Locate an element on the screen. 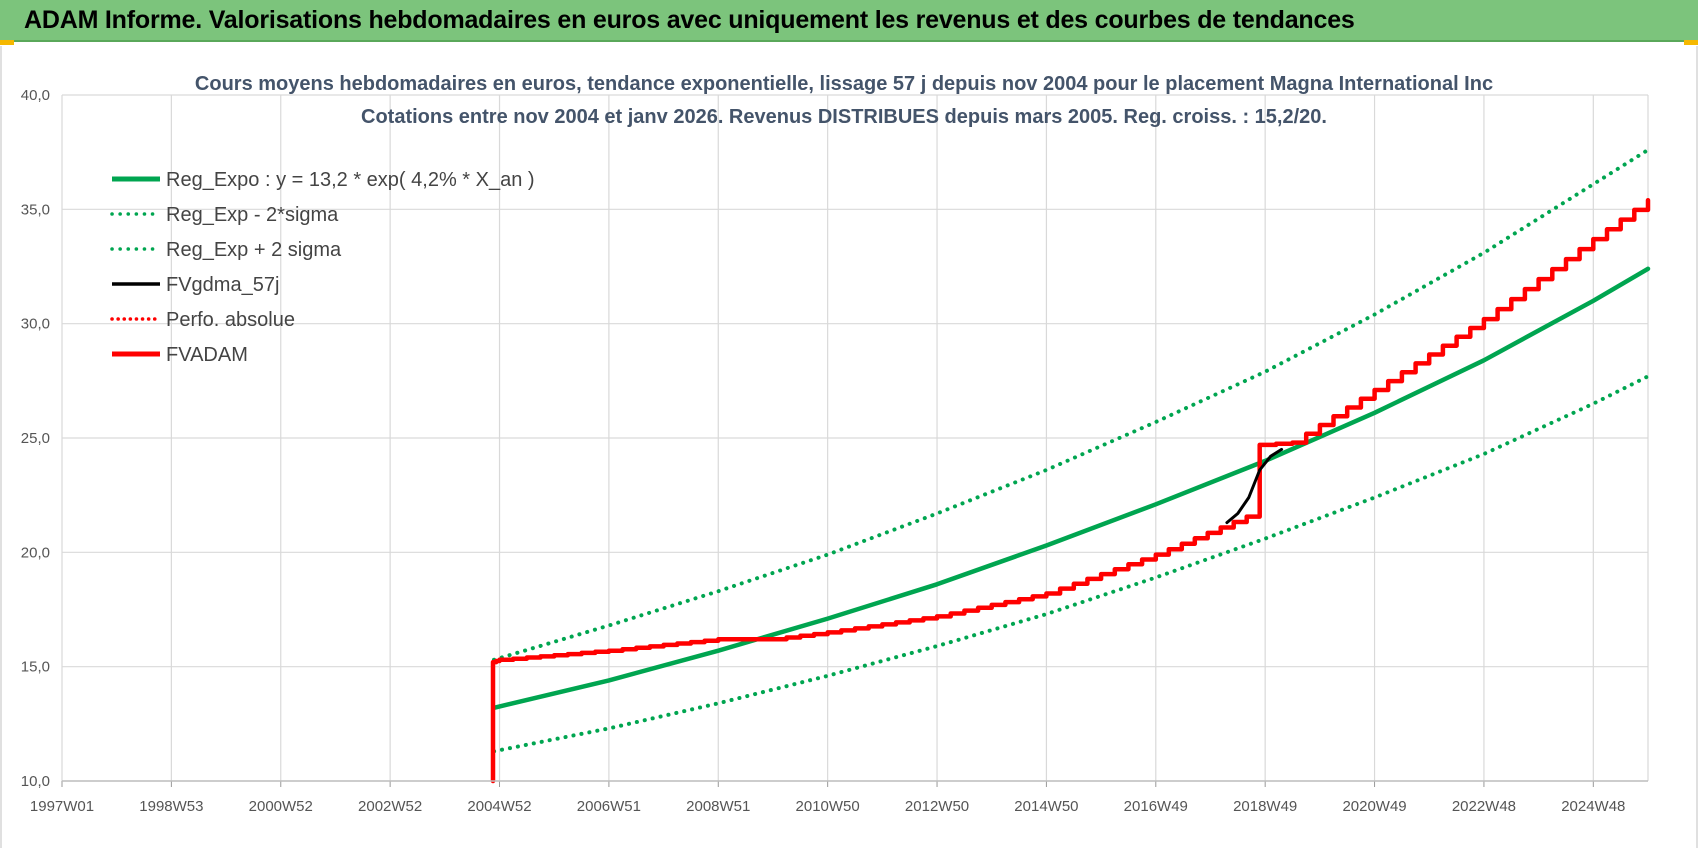 This screenshot has height=848, width=1698. x-tick-label: 2014W50 is located at coordinates (1046, 806).